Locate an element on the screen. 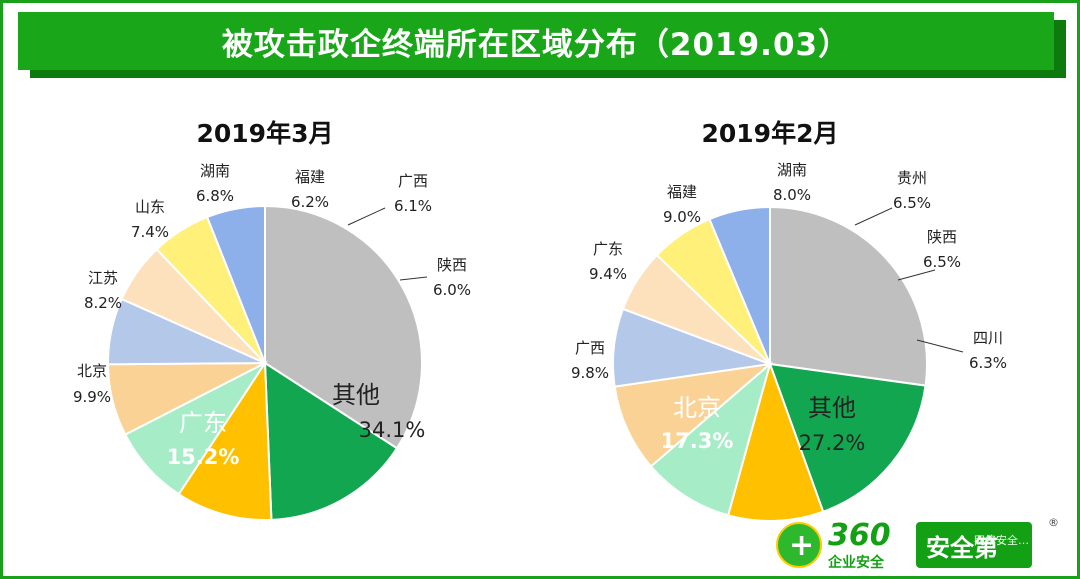 The image size is (1080, 579). slice-label-0-5: 湖南 is located at coordinates (215, 171).